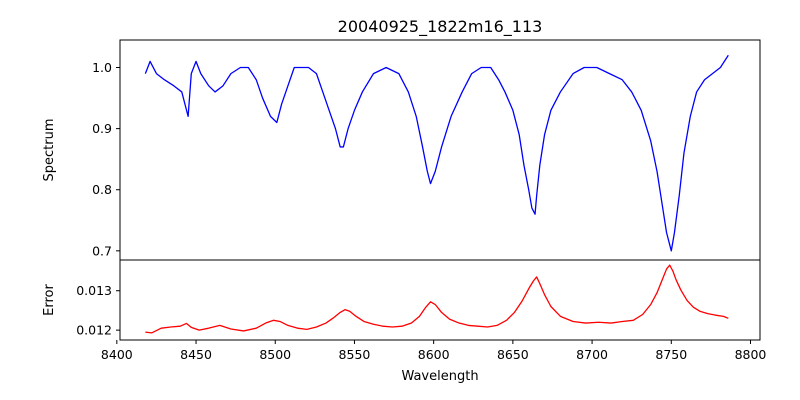  Describe the element at coordinates (49, 150) in the screenshot. I see `spectrum-y-axis-label: Spectrum` at that location.